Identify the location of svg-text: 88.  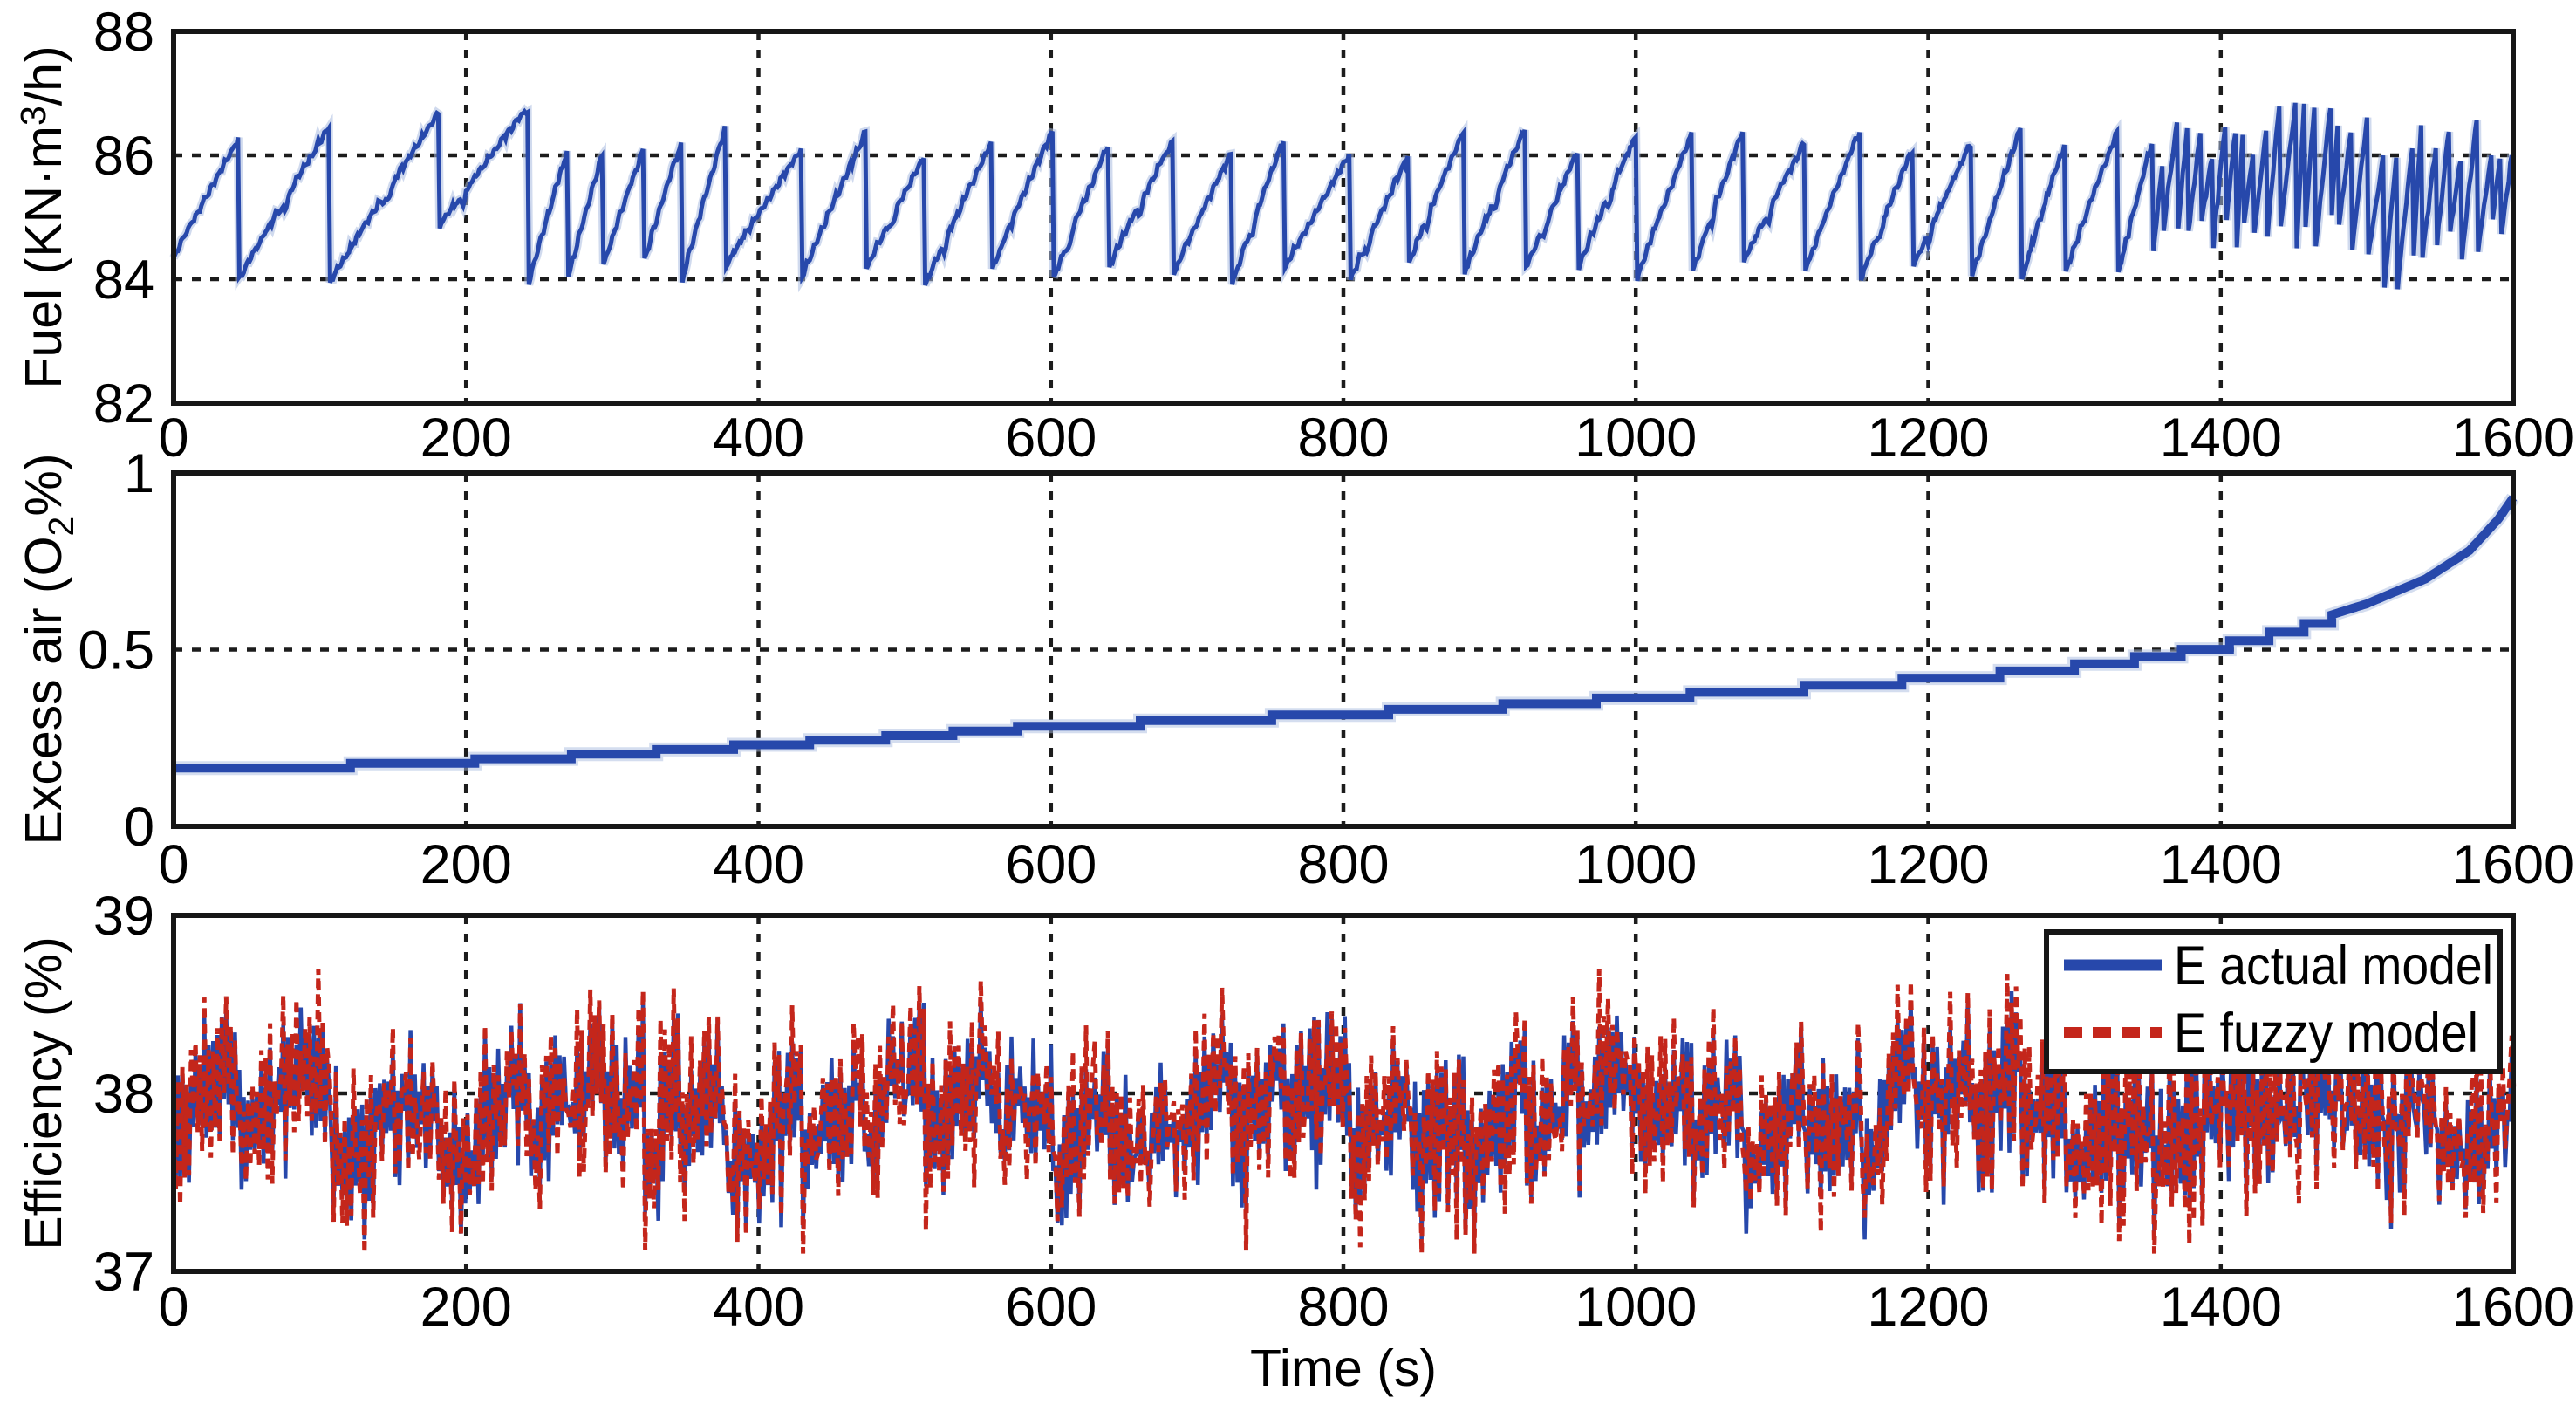
(123, 32).